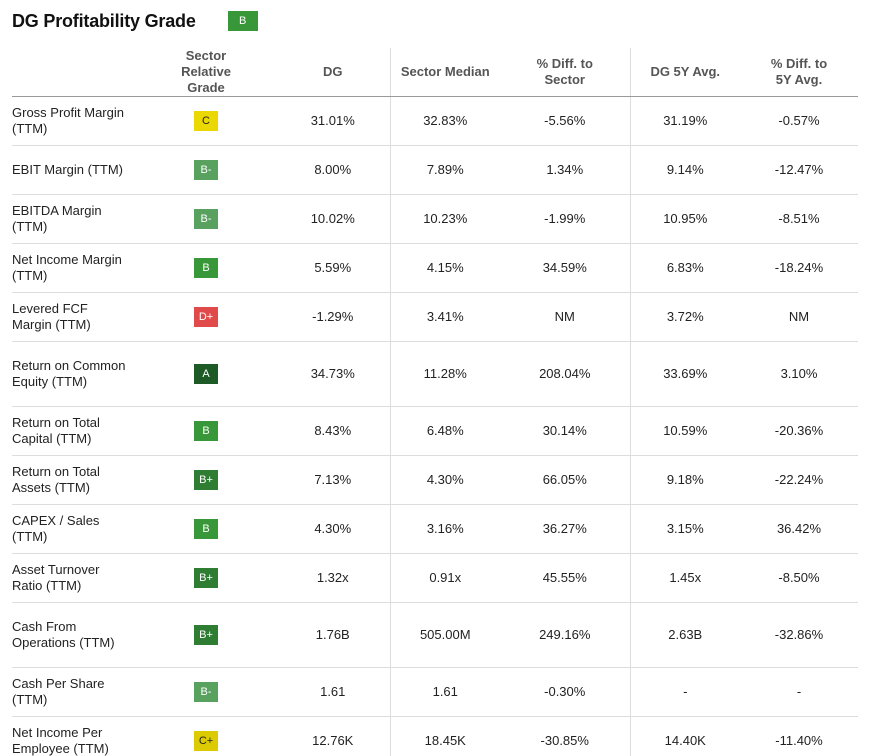  Describe the element at coordinates (444, 529) in the screenshot. I see `sector-median-value: 3.16%` at that location.